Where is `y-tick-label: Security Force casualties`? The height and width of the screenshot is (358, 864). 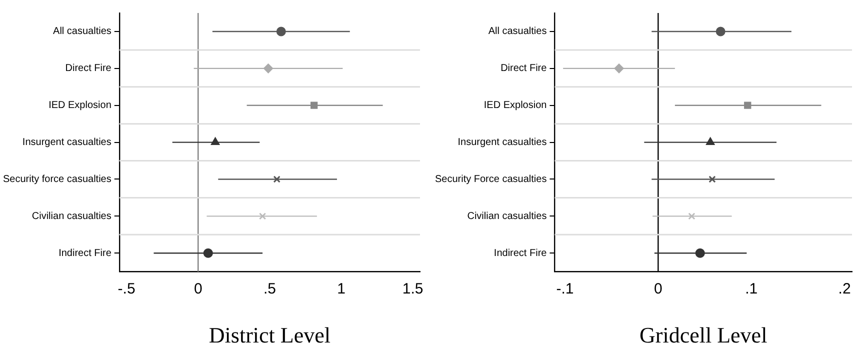 y-tick-label: Security Force casualties is located at coordinates (490, 179).